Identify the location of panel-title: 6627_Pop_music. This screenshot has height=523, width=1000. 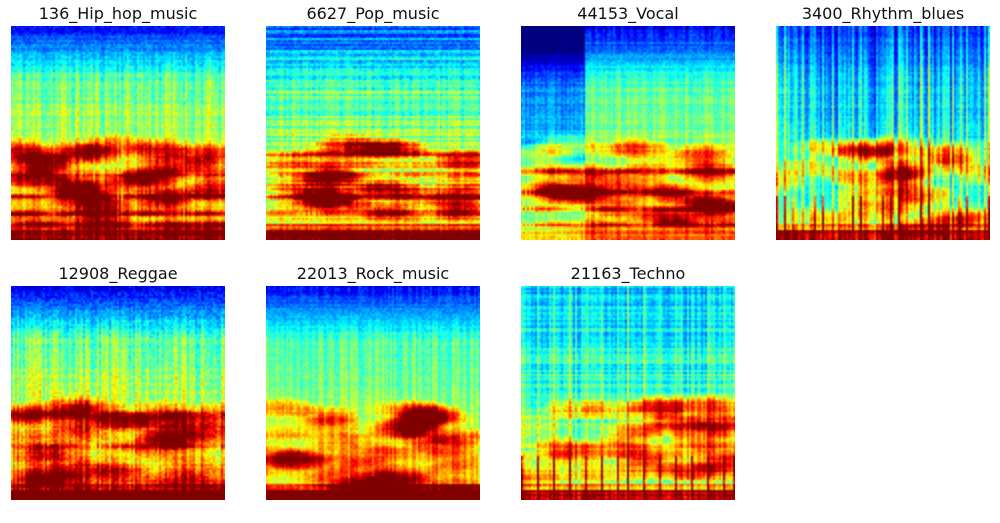
(373, 13).